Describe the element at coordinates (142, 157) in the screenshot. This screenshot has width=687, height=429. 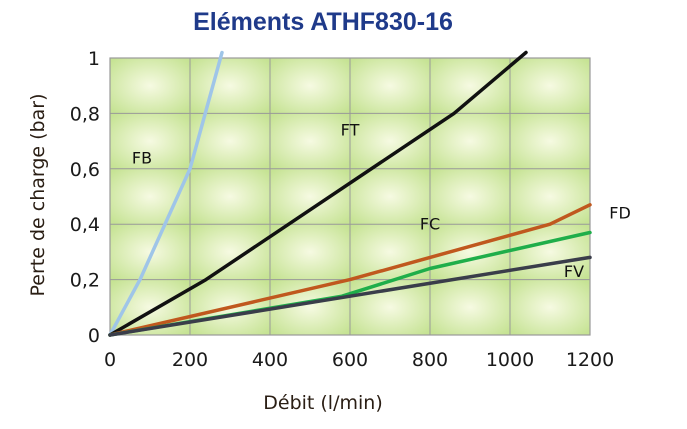
I see `series-label-fb: FB` at that location.